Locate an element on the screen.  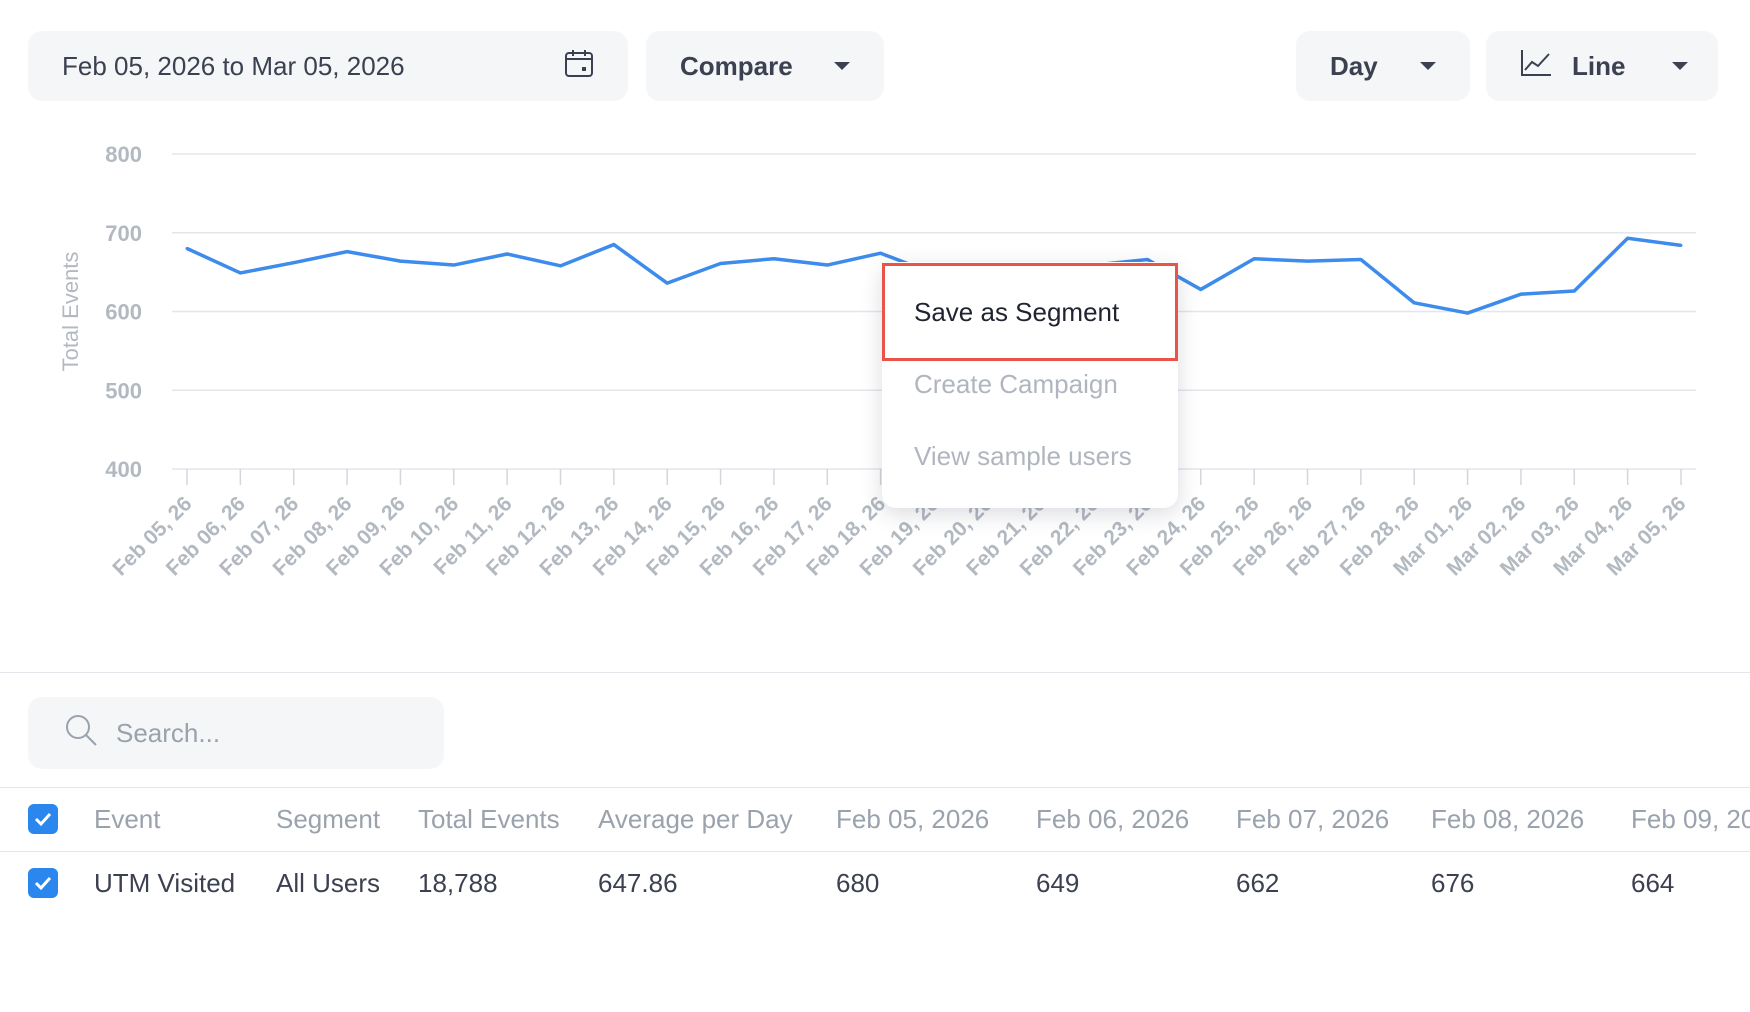
y-axis-label: Total Events is located at coordinates (70, 312).